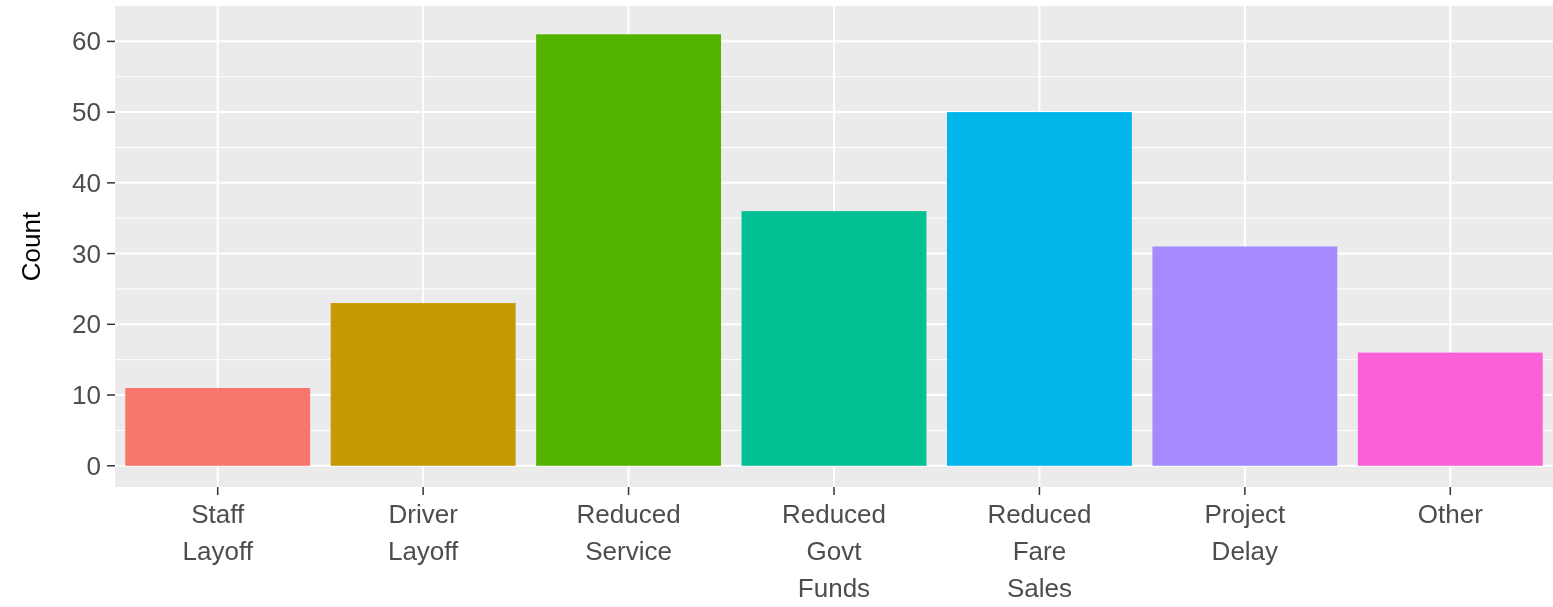 The image size is (1553, 607). Describe the element at coordinates (86, 395) in the screenshot. I see `y-tick-label: 10` at that location.